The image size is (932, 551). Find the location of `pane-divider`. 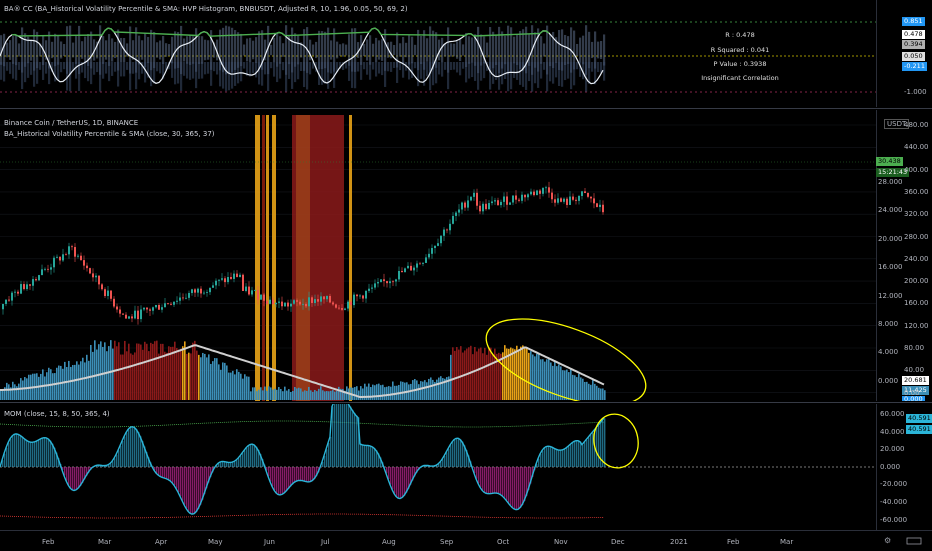

pane-divider is located at coordinates (466, 108).